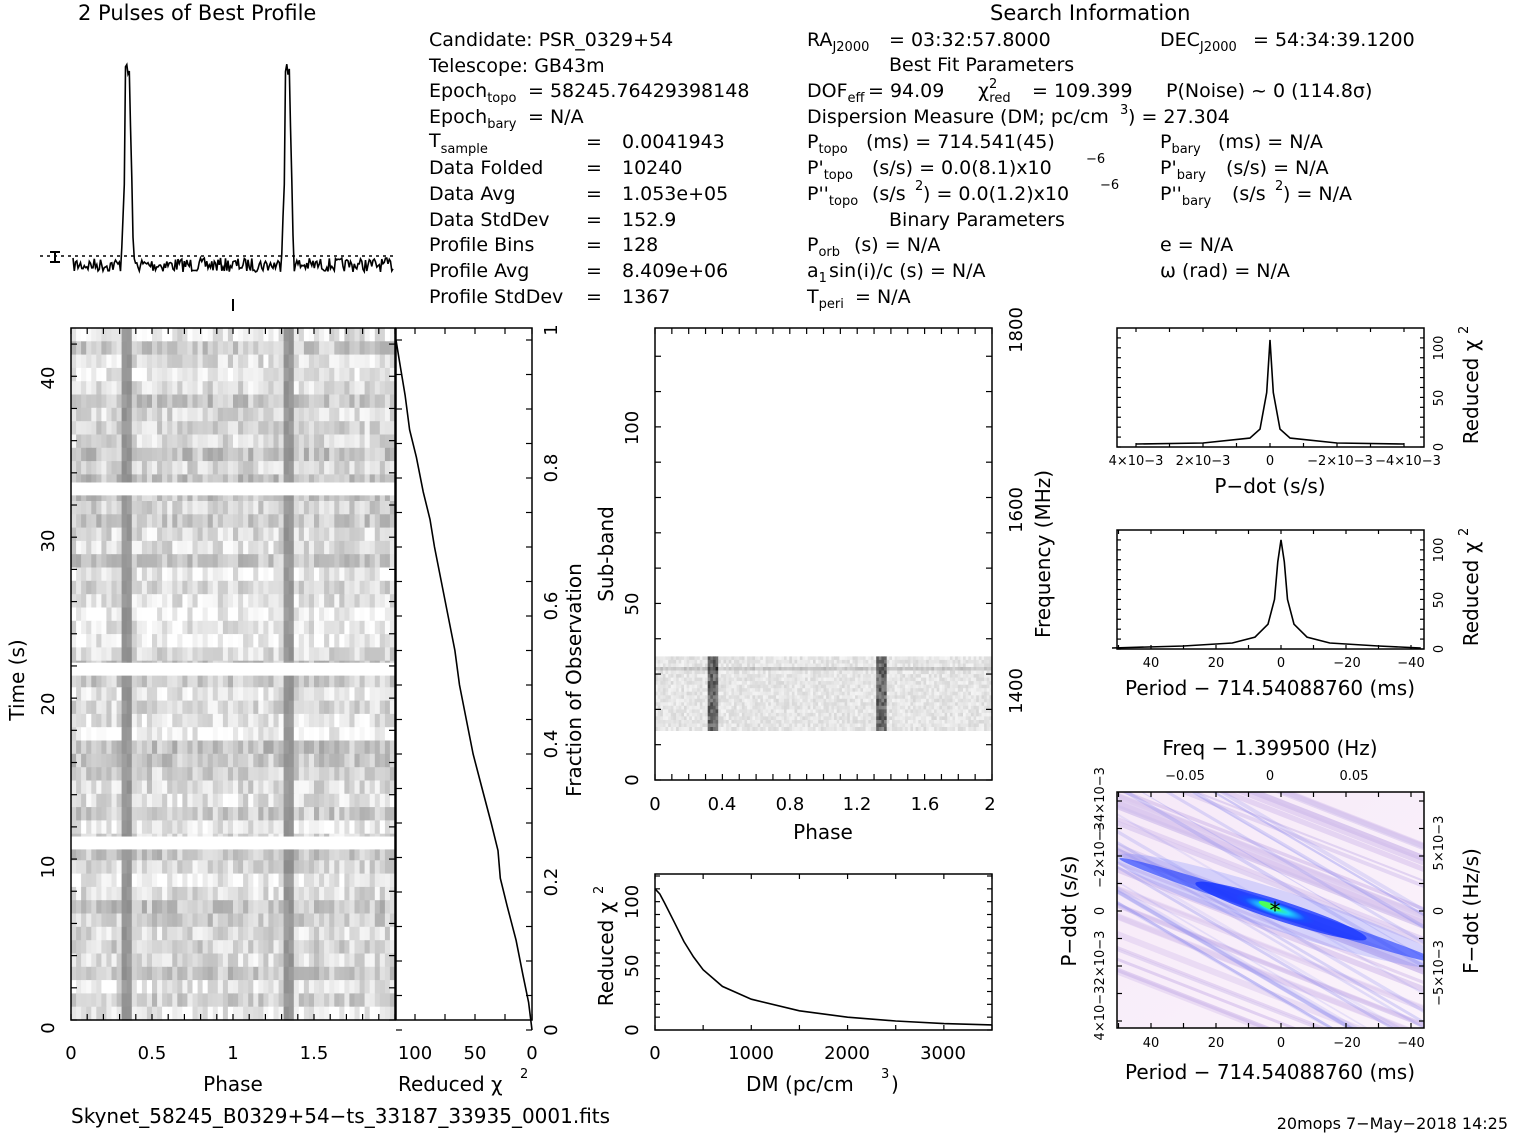  Describe the element at coordinates (594, 194) in the screenshot. I see `eq-sign: =` at that location.